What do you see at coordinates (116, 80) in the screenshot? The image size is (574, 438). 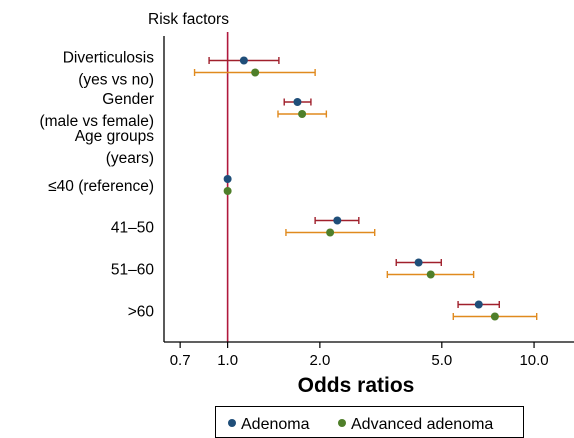 I see `row-label: (yes vs no)` at bounding box center [116, 80].